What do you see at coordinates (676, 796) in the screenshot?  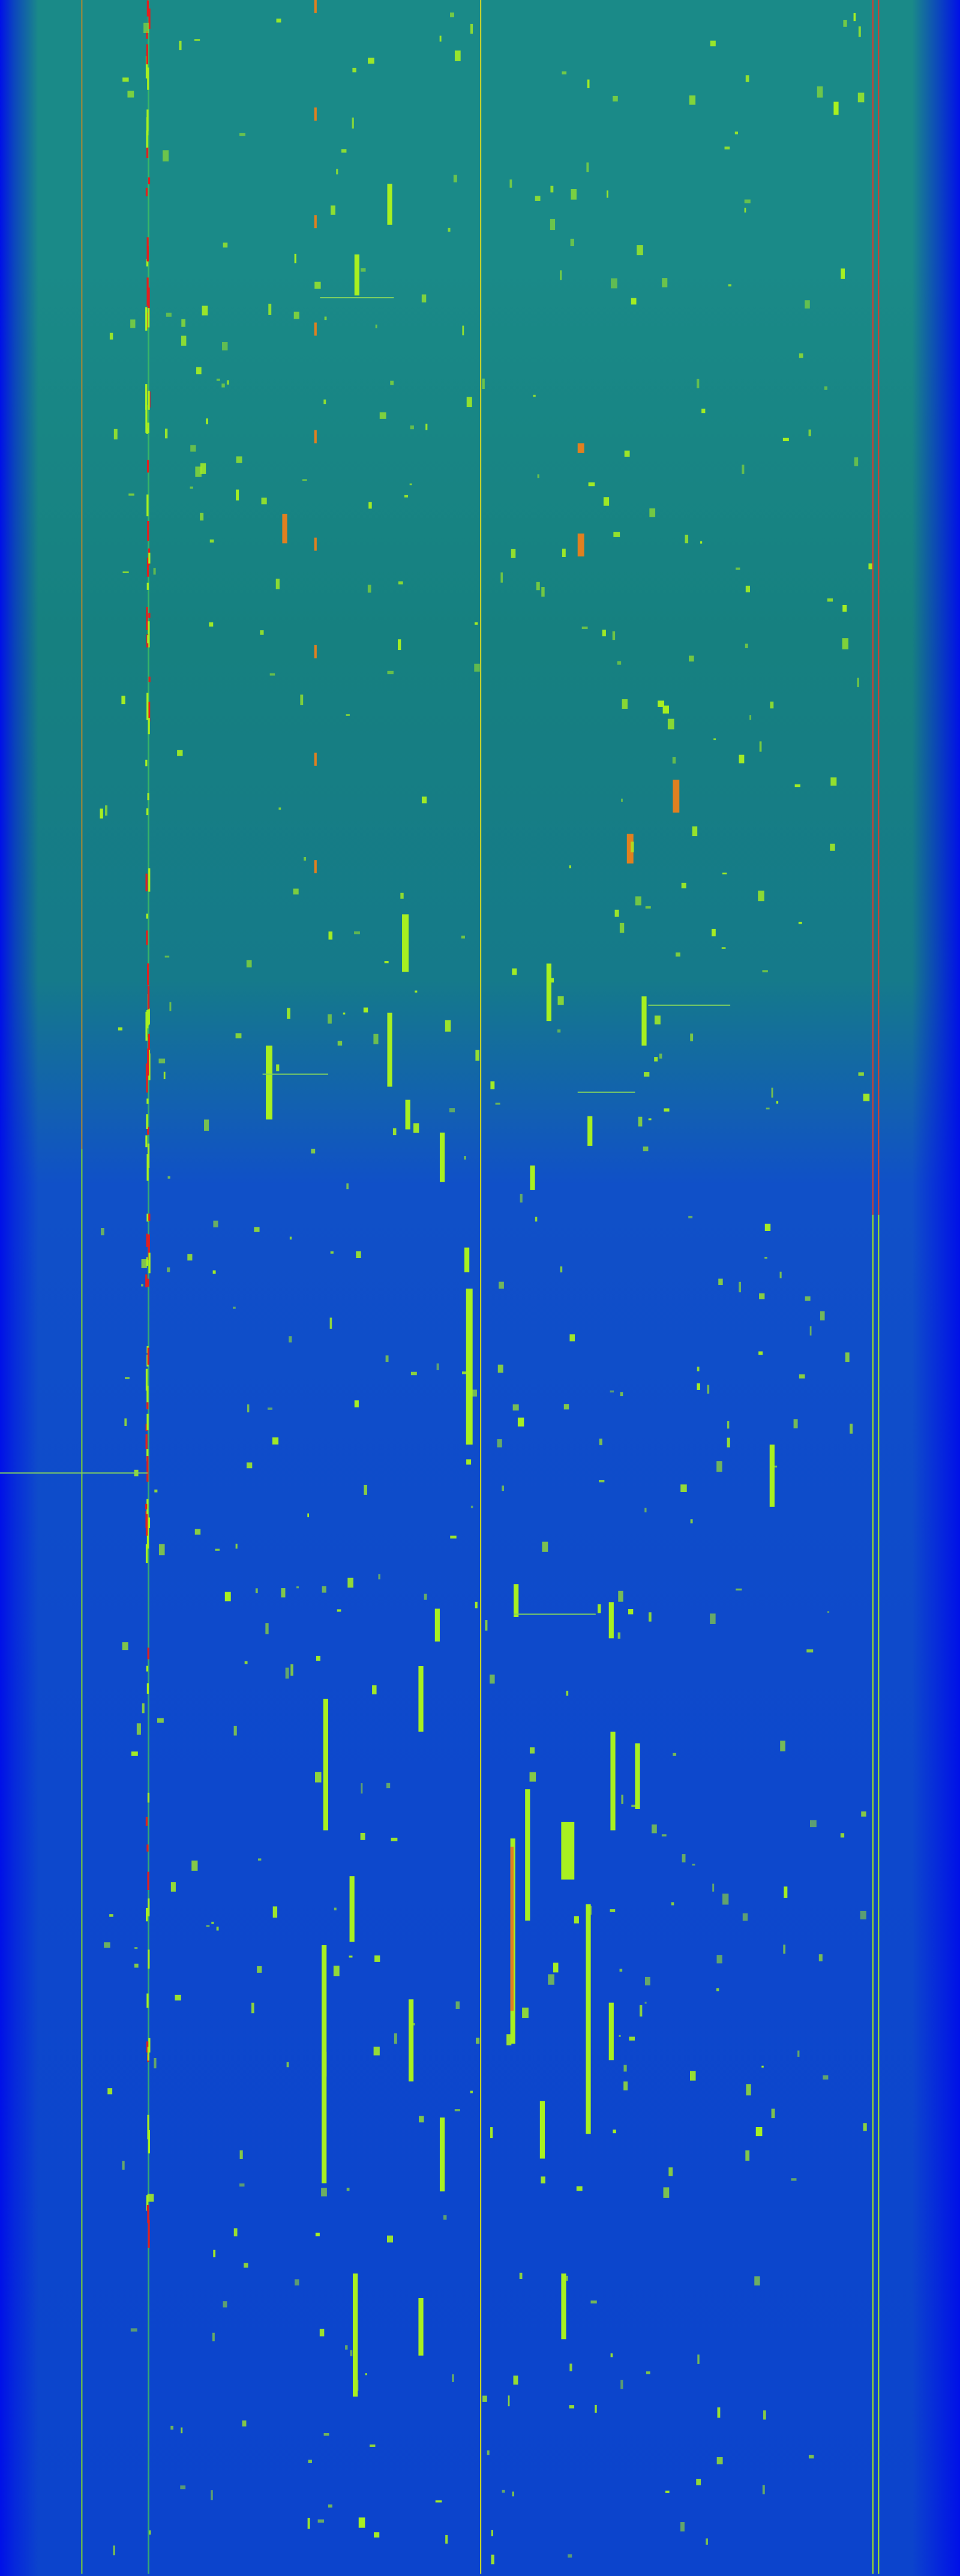 I see `signal-block-peak` at bounding box center [676, 796].